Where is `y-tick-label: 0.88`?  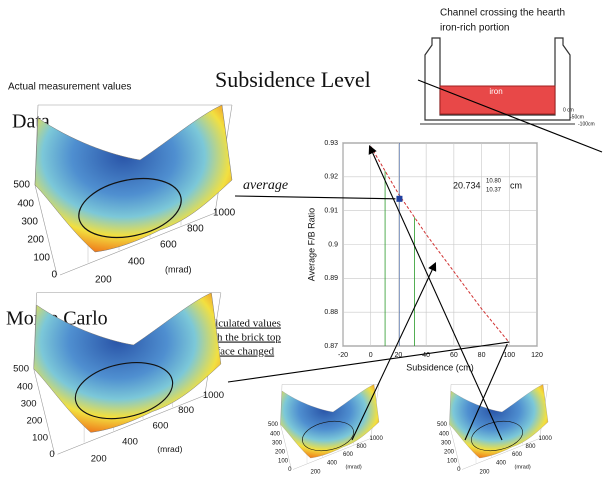 y-tick-label: 0.88 is located at coordinates (331, 312).